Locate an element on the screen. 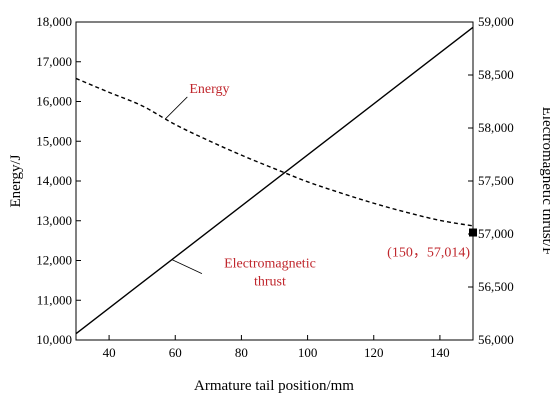 The height and width of the screenshot is (403, 550). right-y-tick-label: 57,000 is located at coordinates (496, 233).